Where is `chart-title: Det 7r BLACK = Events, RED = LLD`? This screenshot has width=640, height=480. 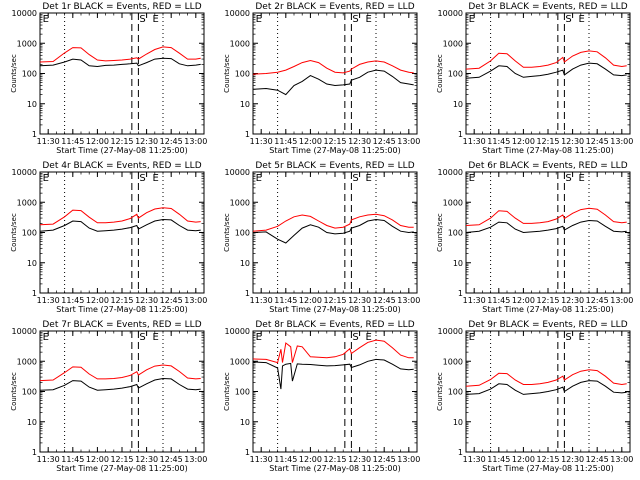
chart-title: Det 7r BLACK = Events, RED = LLD is located at coordinates (121, 325).